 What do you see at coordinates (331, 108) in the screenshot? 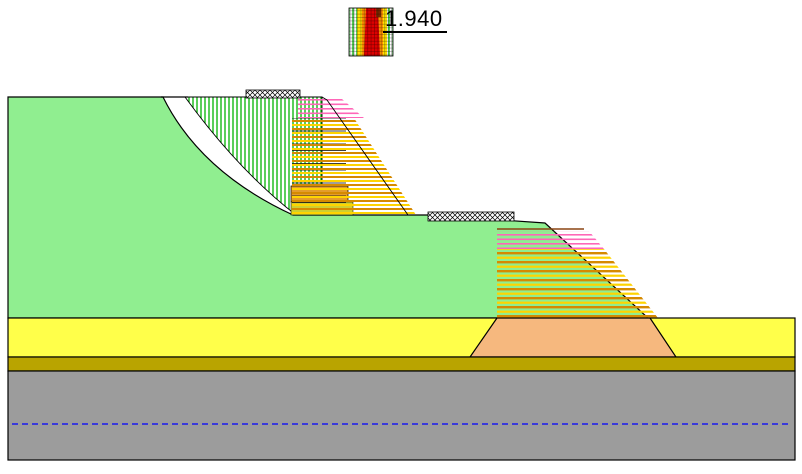
I see `upper-geotextile-lines` at bounding box center [331, 108].